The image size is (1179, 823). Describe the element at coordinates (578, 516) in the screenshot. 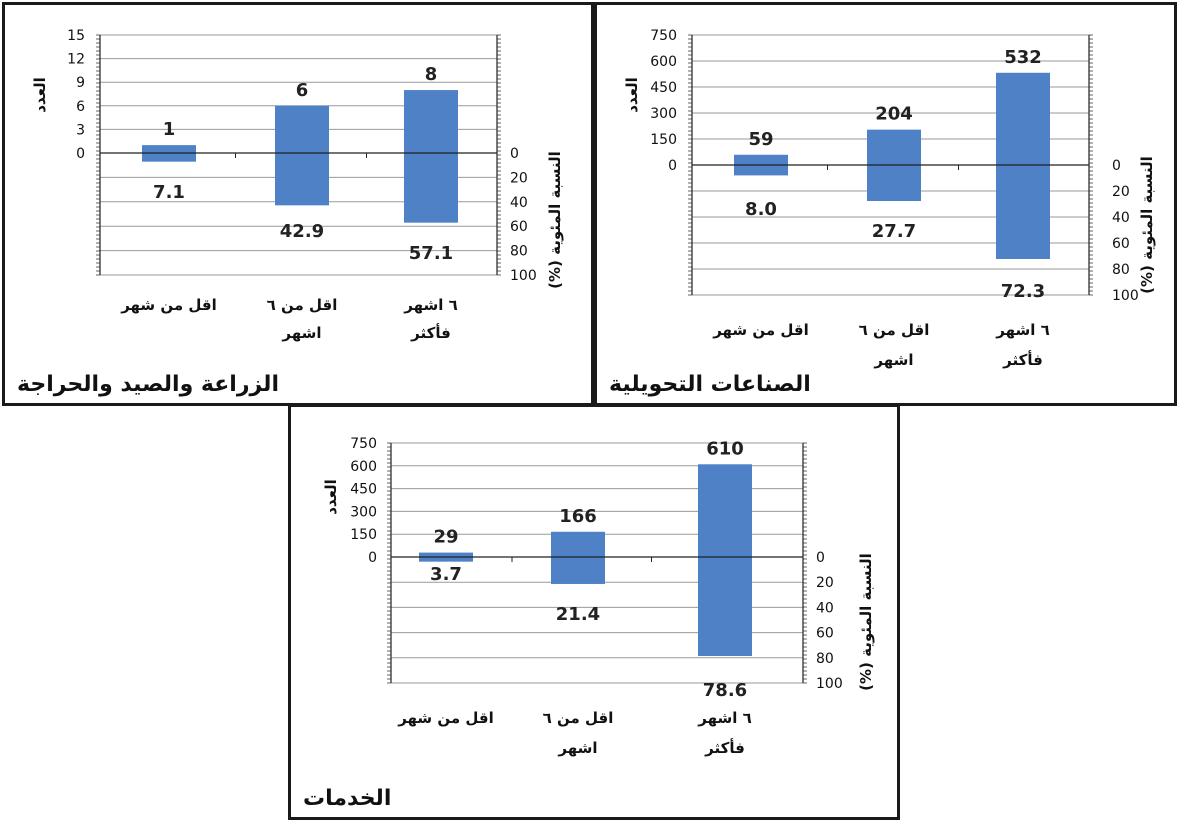

I see `count-data-label: 166` at that location.